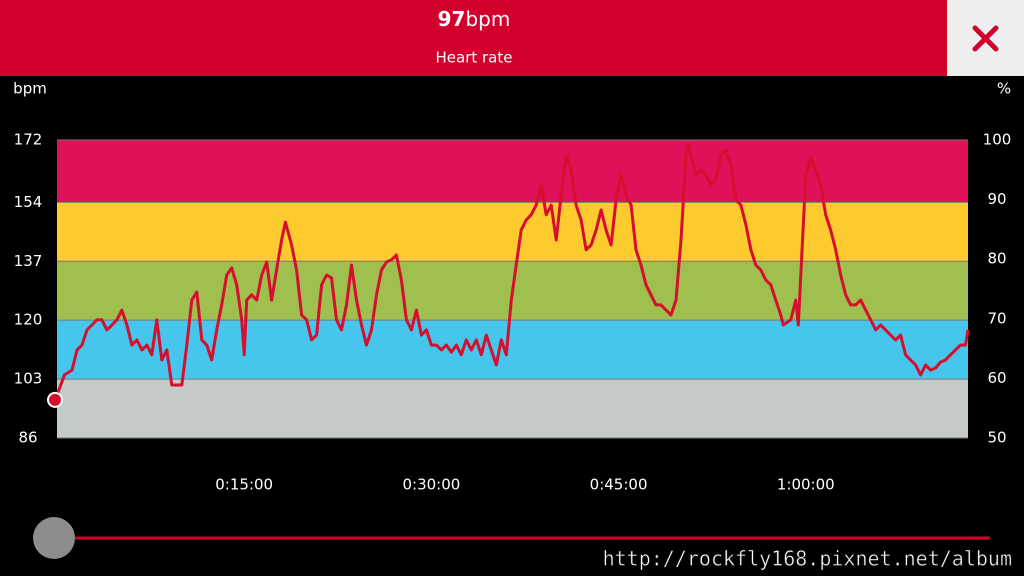 The width and height of the screenshot is (1024, 576). What do you see at coordinates (806, 485) in the screenshot?
I see `x-tick-label: 1:00:00` at bounding box center [806, 485].